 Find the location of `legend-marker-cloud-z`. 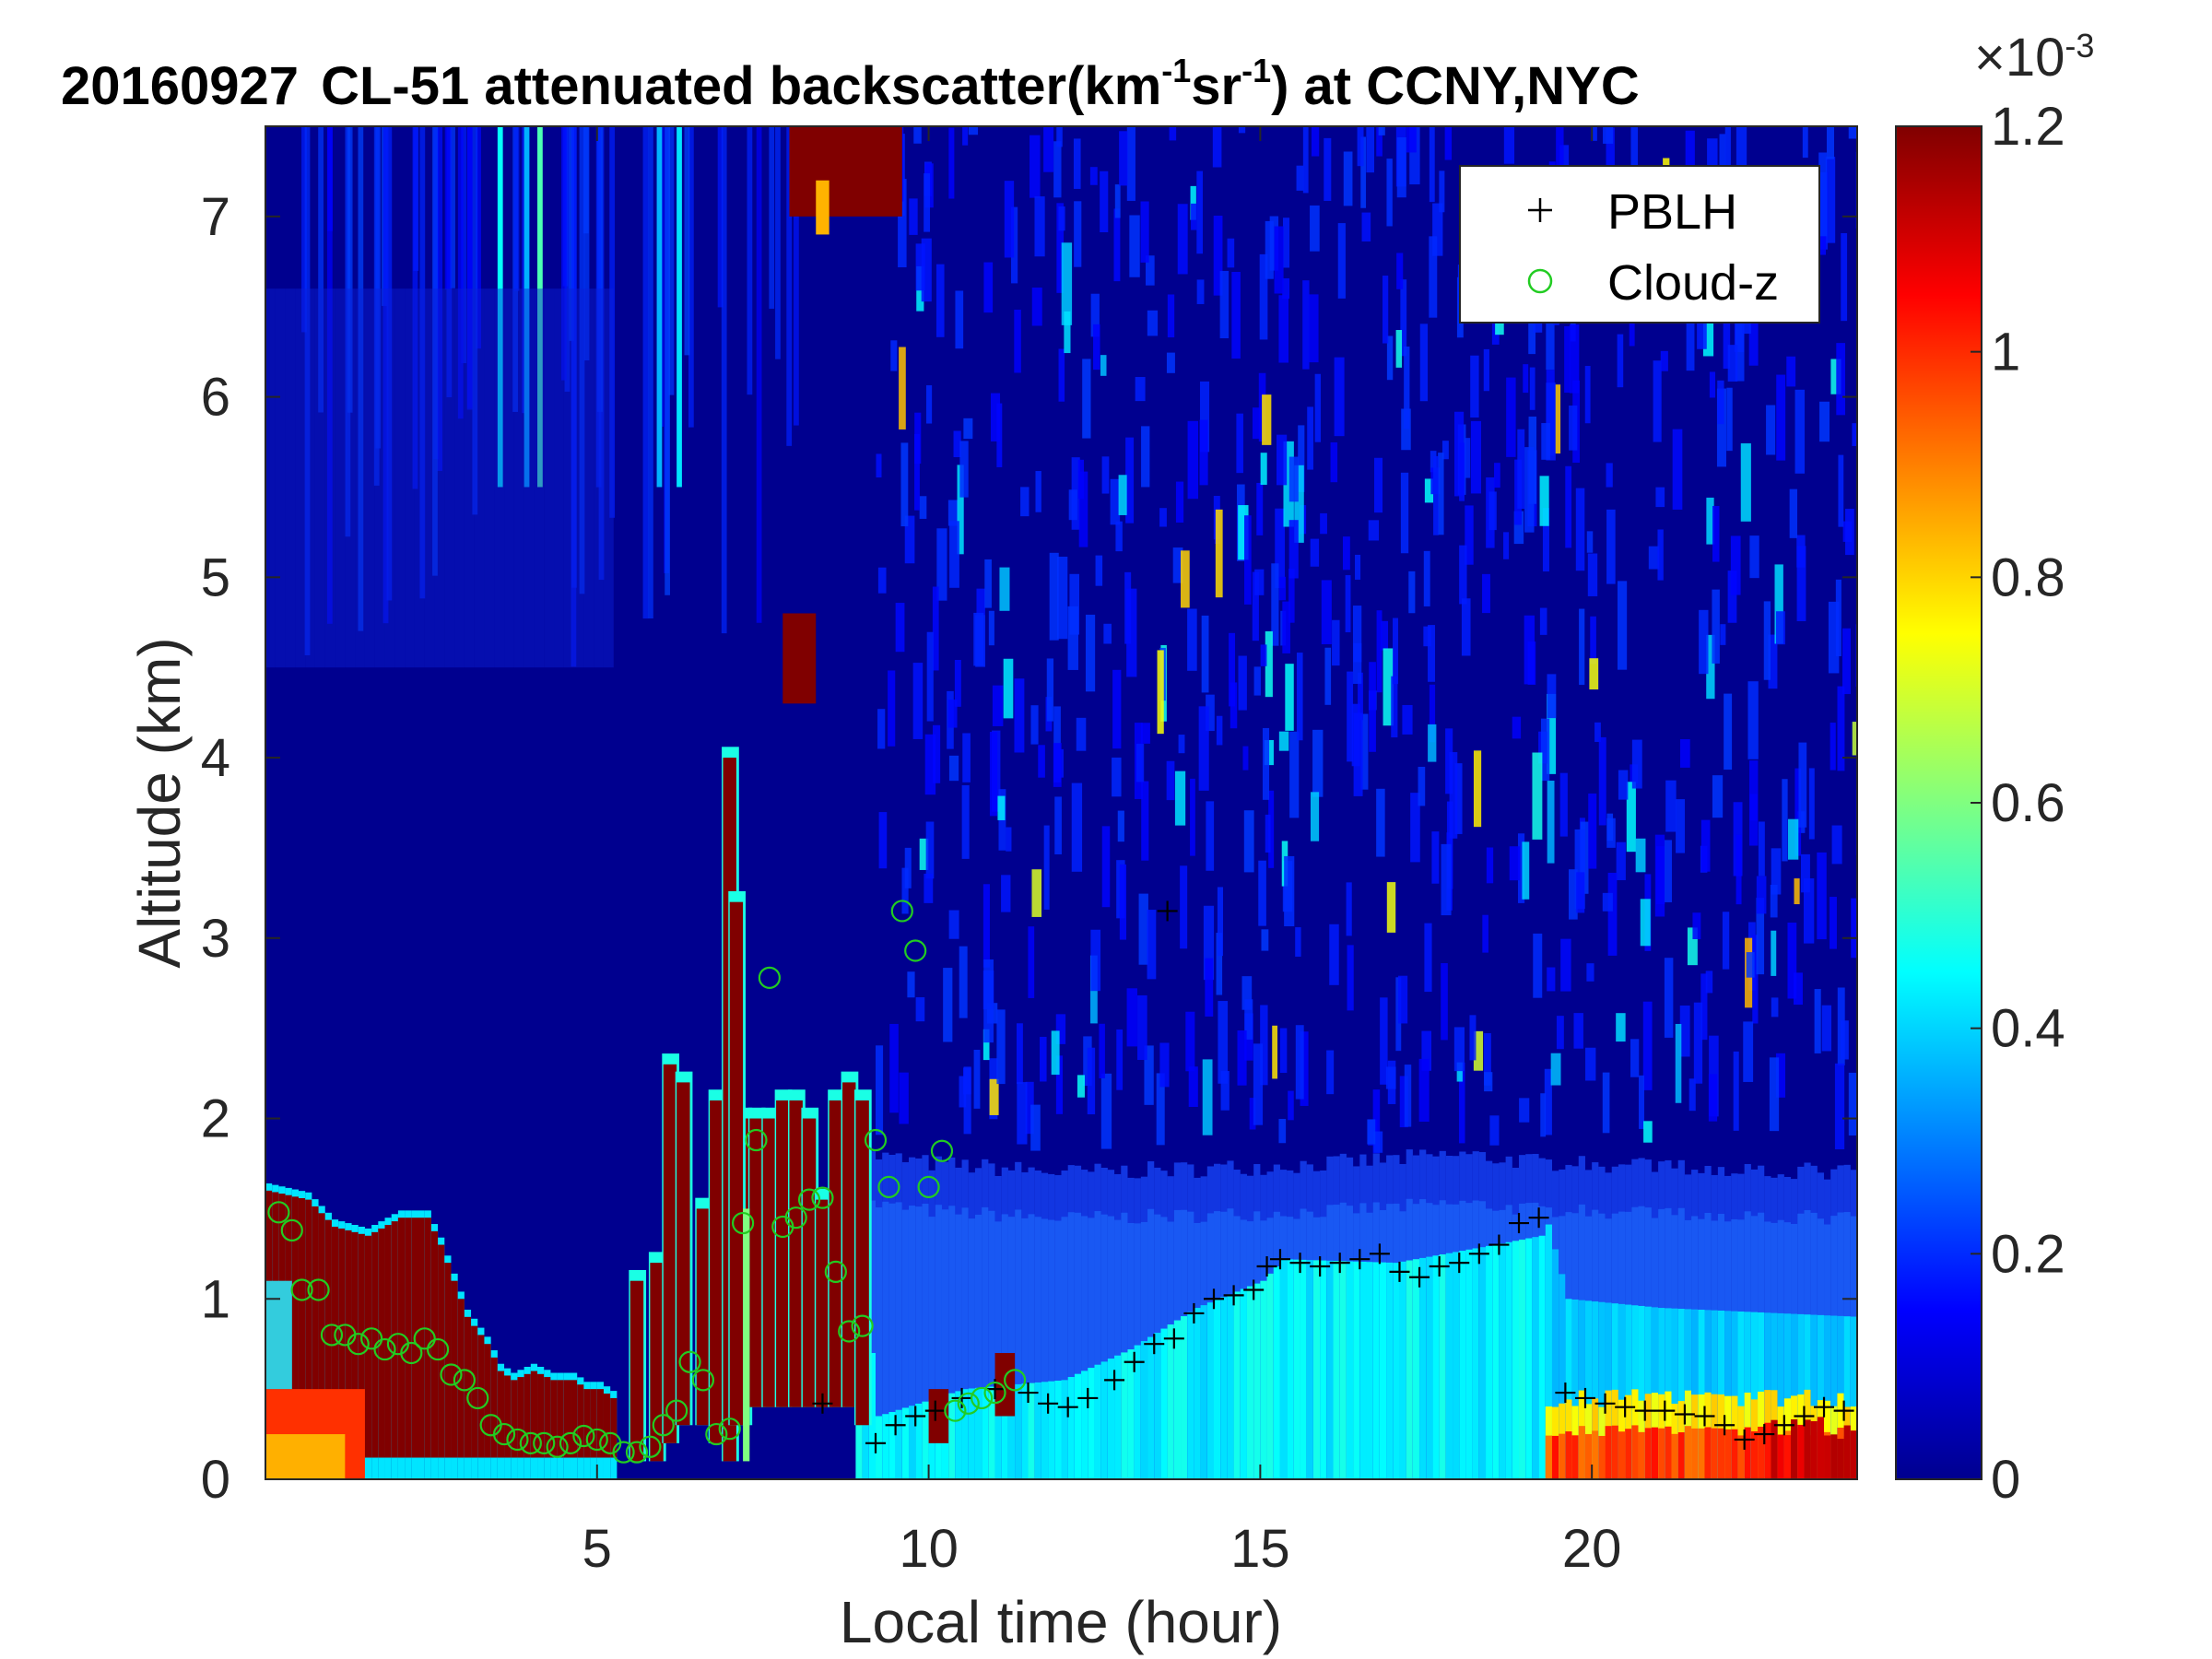

legend-marker-cloud-z is located at coordinates (1540, 281).